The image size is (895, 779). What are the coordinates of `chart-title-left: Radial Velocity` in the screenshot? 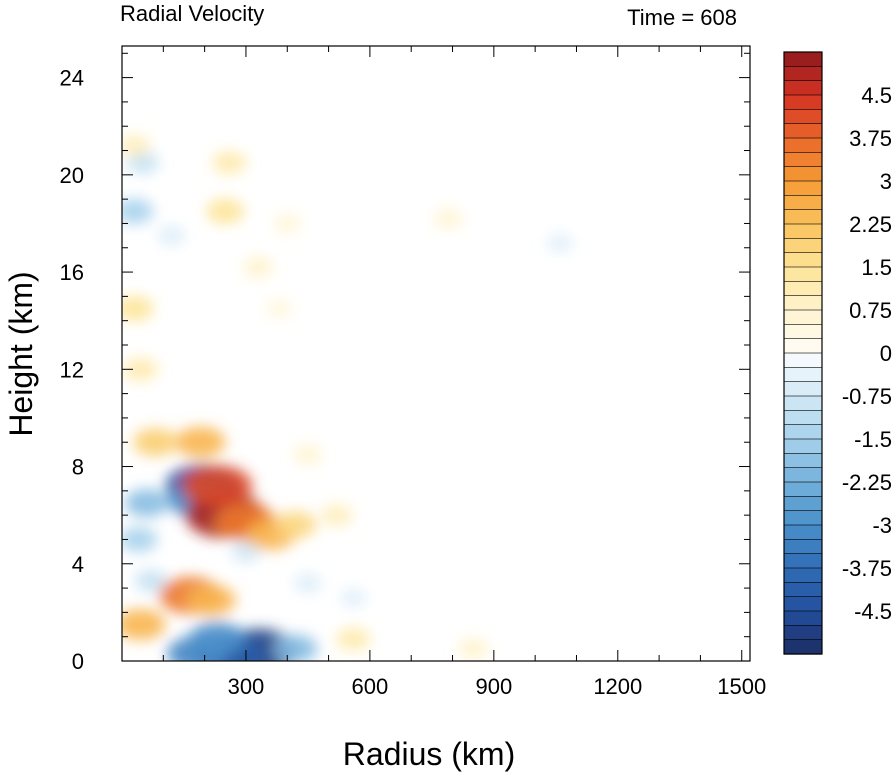 It's located at (192, 13).